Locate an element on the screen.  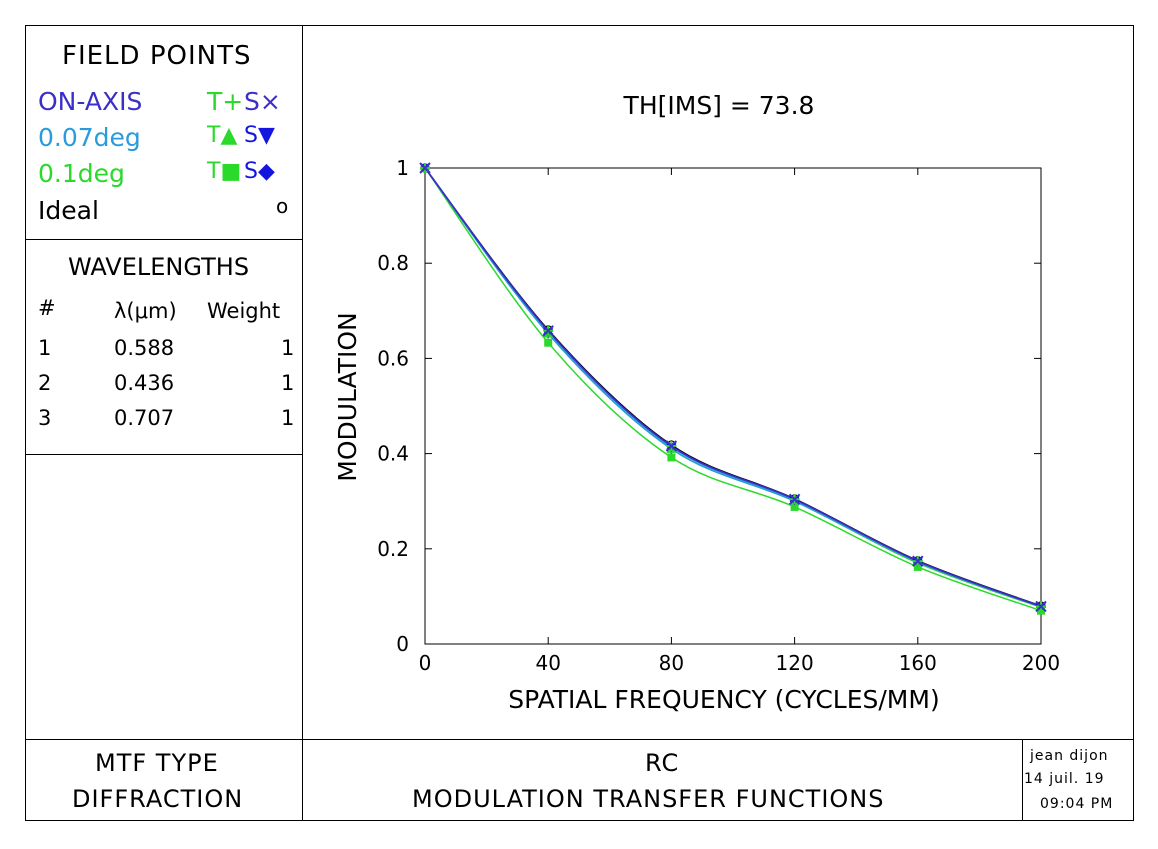
field-onaxis-label: ON-AXIS is located at coordinates (90, 101).